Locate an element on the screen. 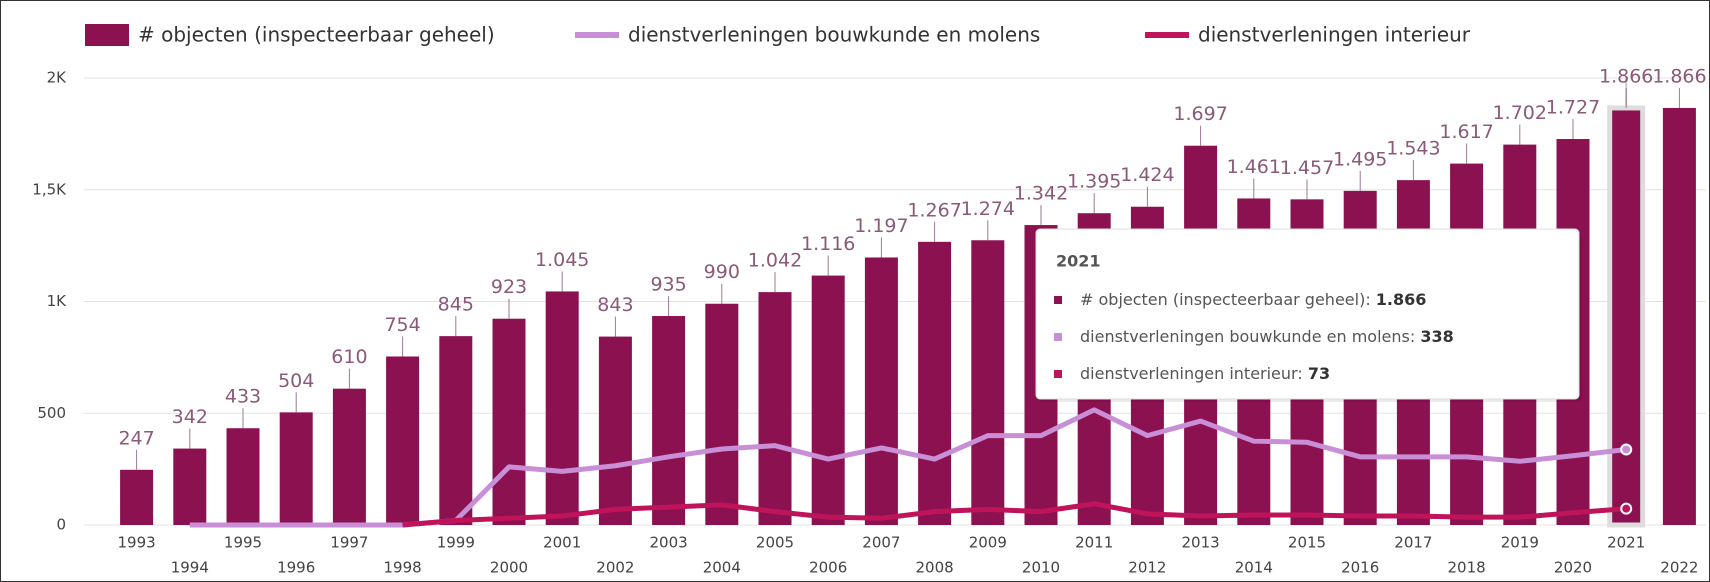 The height and width of the screenshot is (582, 1710). x-tick-label: 2021 is located at coordinates (1626, 543).